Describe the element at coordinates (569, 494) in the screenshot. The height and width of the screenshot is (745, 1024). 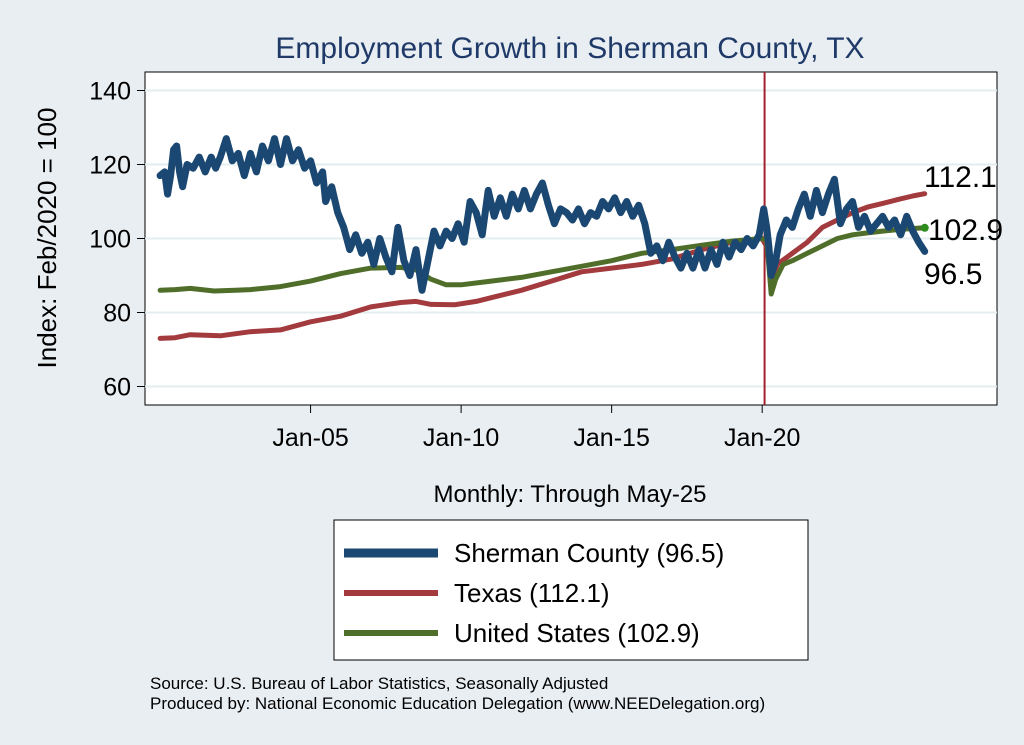
I see `x-axis-label: Monthly: Through May-25` at that location.